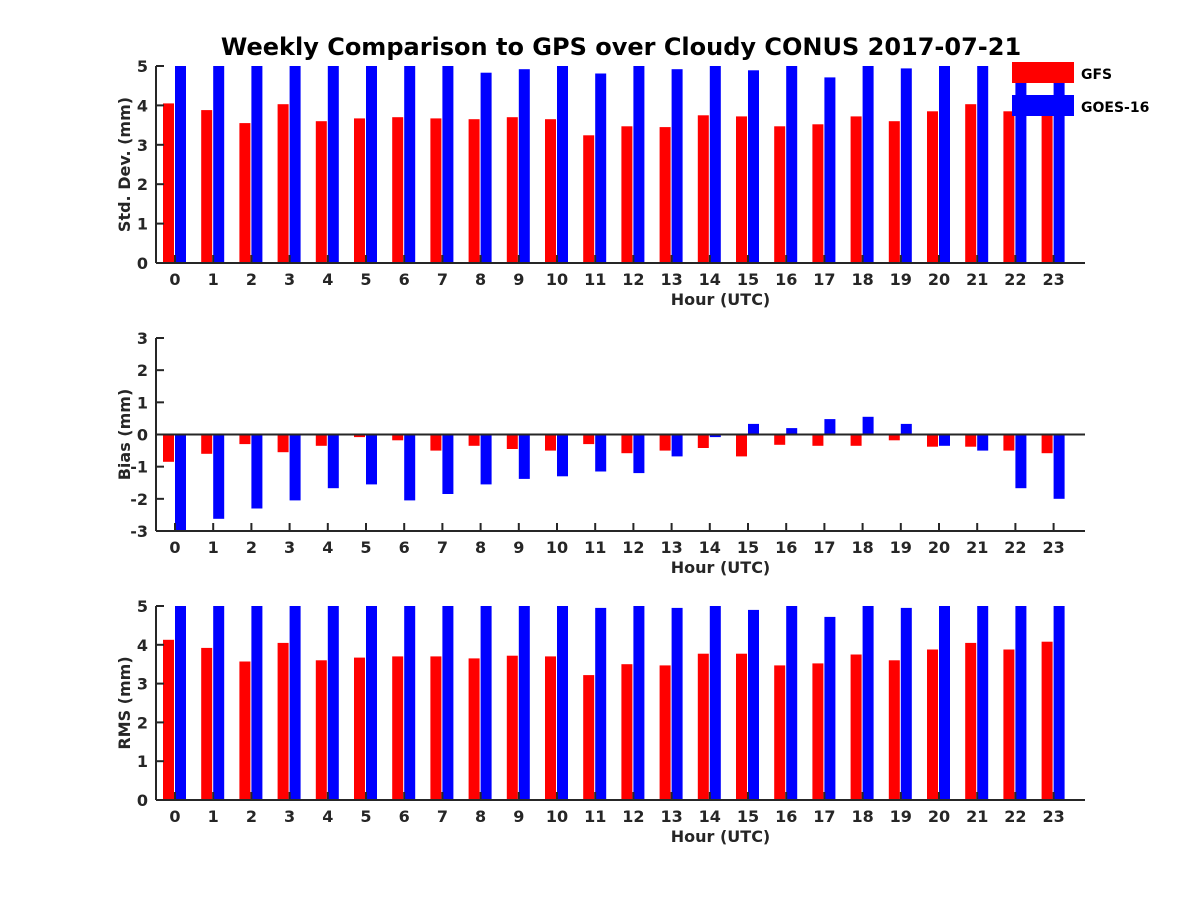 Image resolution: width=1200 pixels, height=900 pixels. Describe the element at coordinates (174, 547) in the screenshot. I see `bias-x-tick-label: 0` at that location.